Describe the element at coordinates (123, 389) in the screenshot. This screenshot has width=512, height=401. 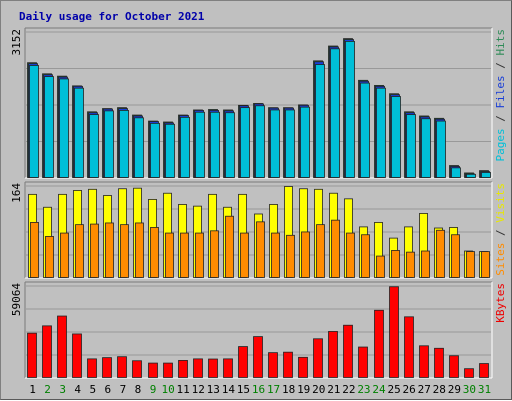
I see `x-tick-day-7: 7` at that location.